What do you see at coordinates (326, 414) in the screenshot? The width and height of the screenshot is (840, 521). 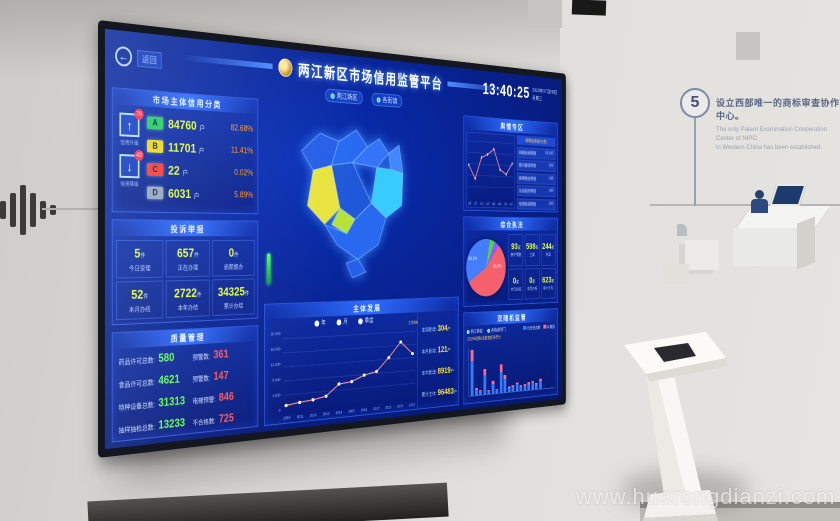 I see `x-tick: 2013` at bounding box center [326, 414].